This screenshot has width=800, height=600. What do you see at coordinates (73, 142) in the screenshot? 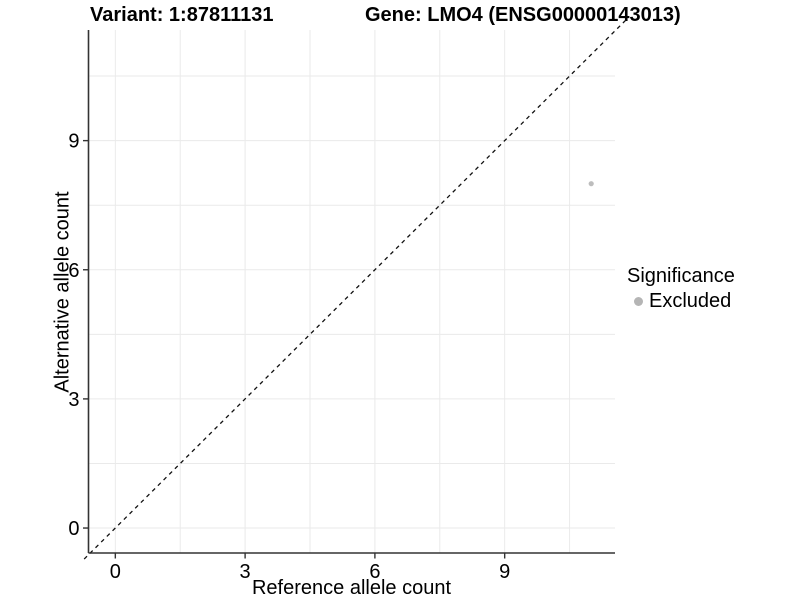
I see `y-tick-label: 9` at bounding box center [73, 142].